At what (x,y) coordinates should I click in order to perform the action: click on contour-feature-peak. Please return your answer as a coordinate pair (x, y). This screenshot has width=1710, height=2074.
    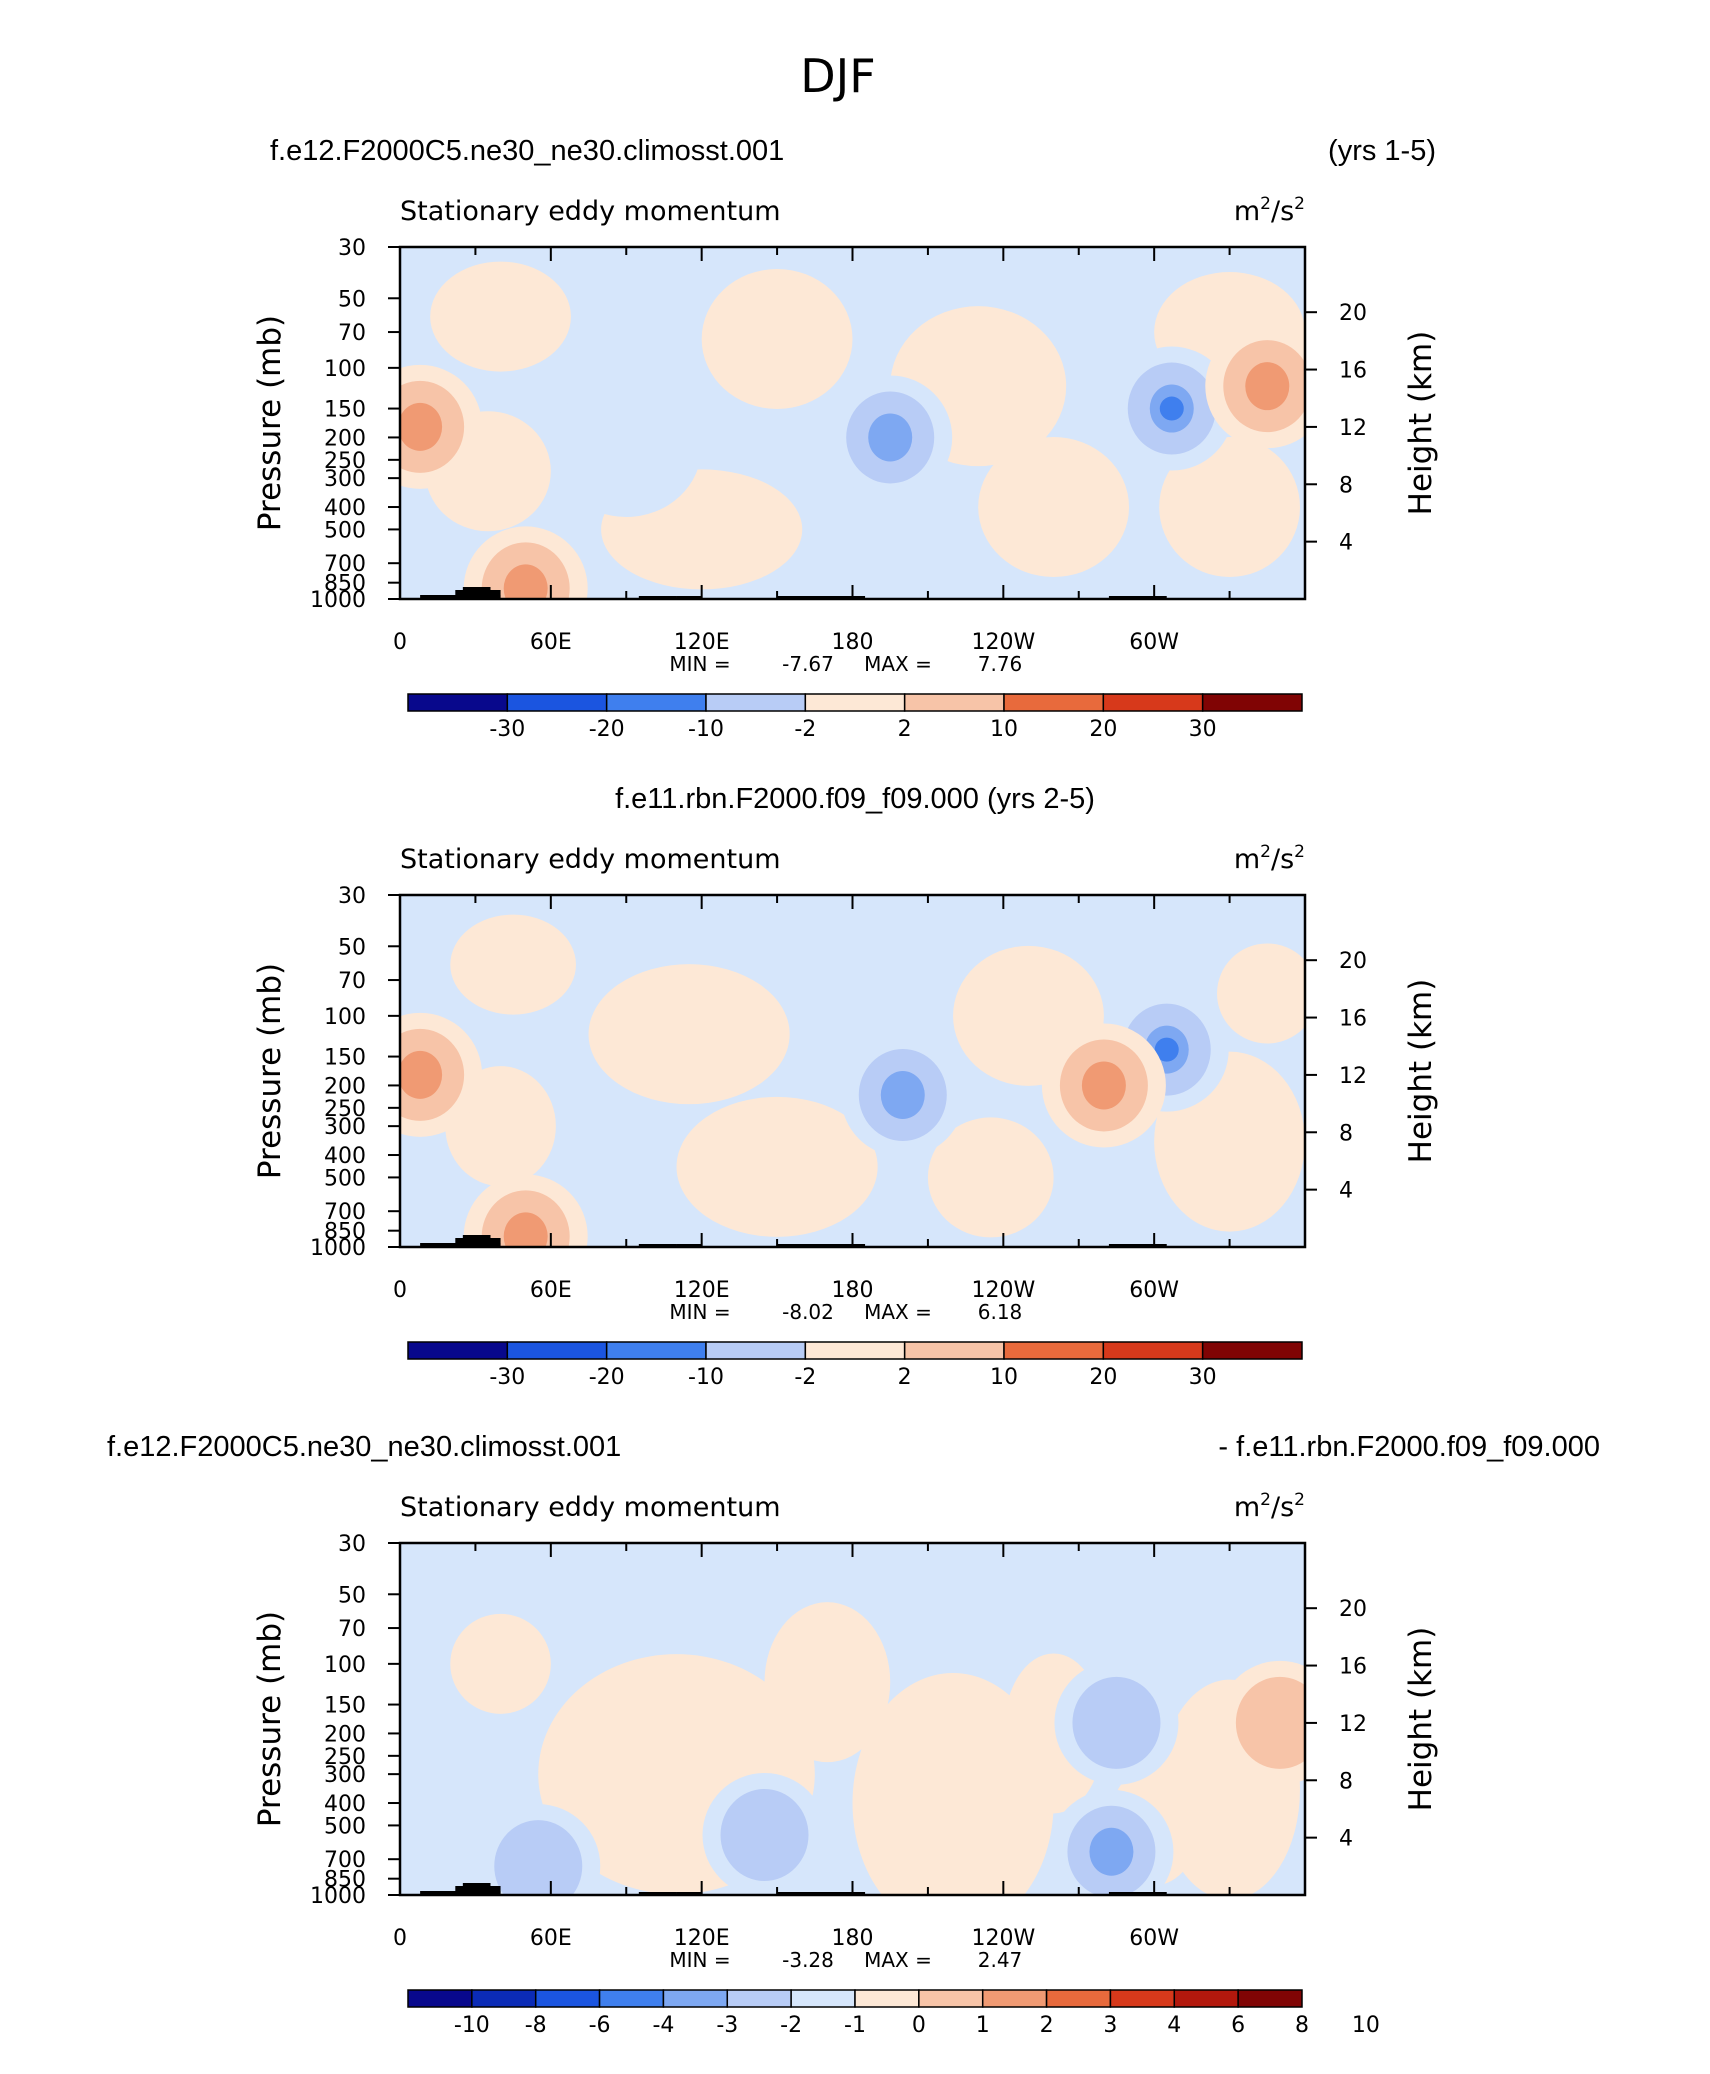
    Looking at the image, I should click on (1166, 1049).